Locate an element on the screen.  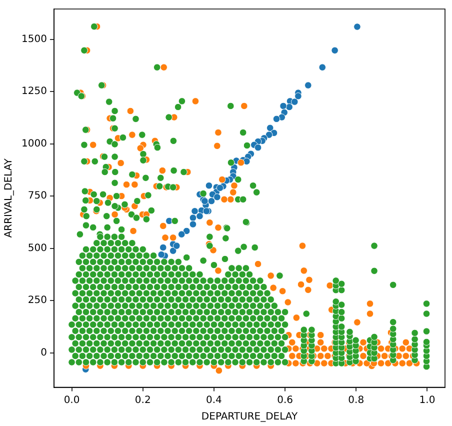
x-tick-label: 1.0 is located at coordinates (427, 400).